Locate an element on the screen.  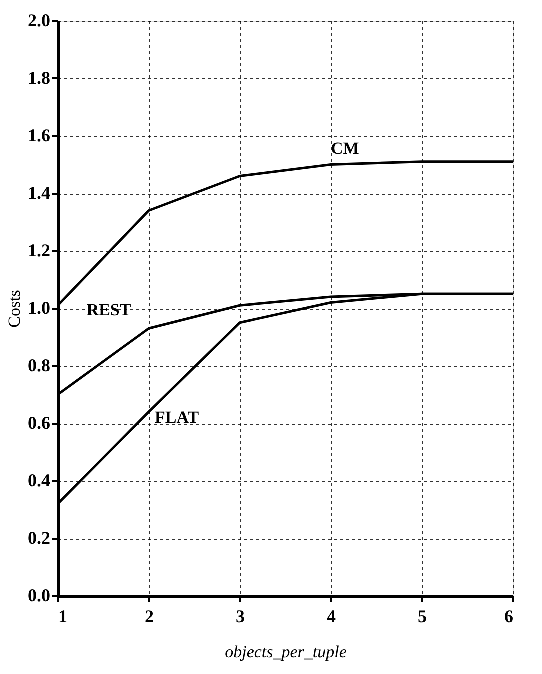
x-tick-label: 4 is located at coordinates (331, 616).